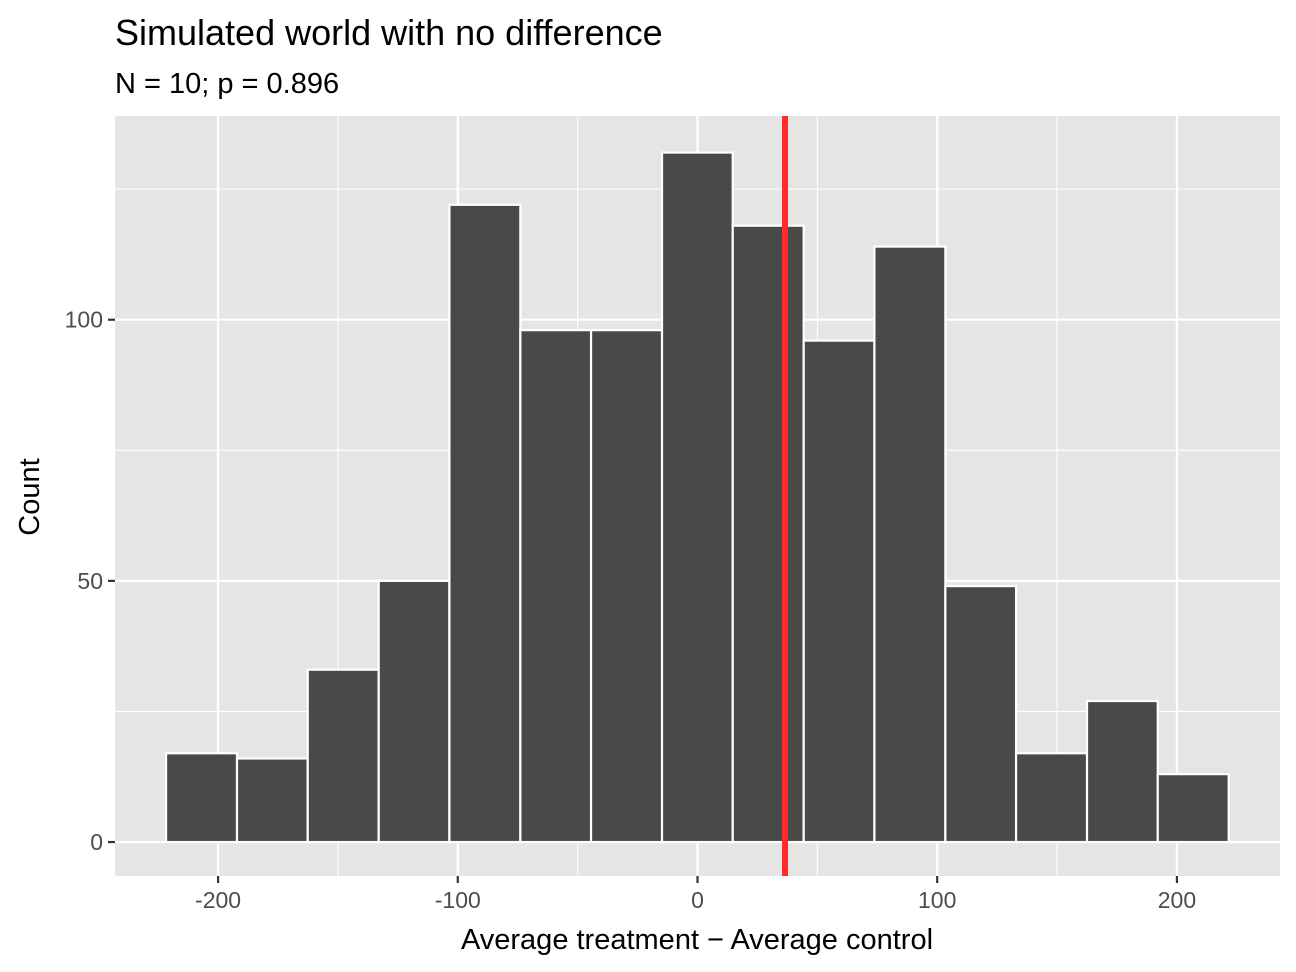  I want to click on y-axis-ticks: 0 50 100, so click(90, 581).